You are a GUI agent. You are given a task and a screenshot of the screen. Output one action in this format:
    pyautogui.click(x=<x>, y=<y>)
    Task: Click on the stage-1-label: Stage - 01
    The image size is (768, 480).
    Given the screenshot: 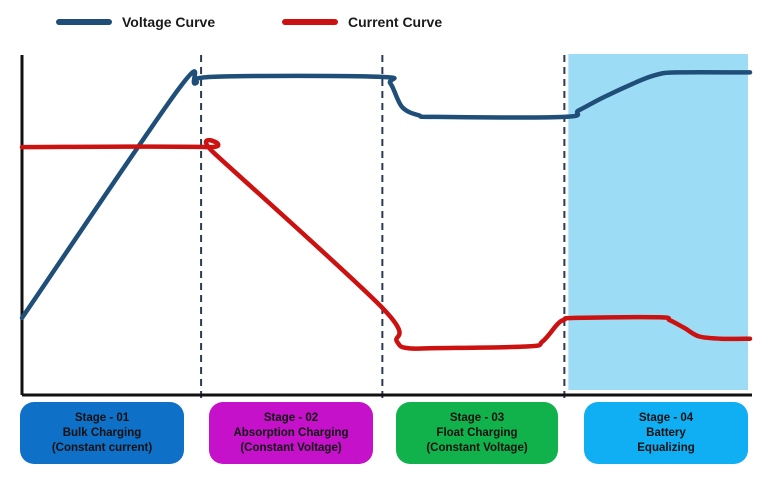 What is the action you would take?
    pyautogui.click(x=102, y=417)
    